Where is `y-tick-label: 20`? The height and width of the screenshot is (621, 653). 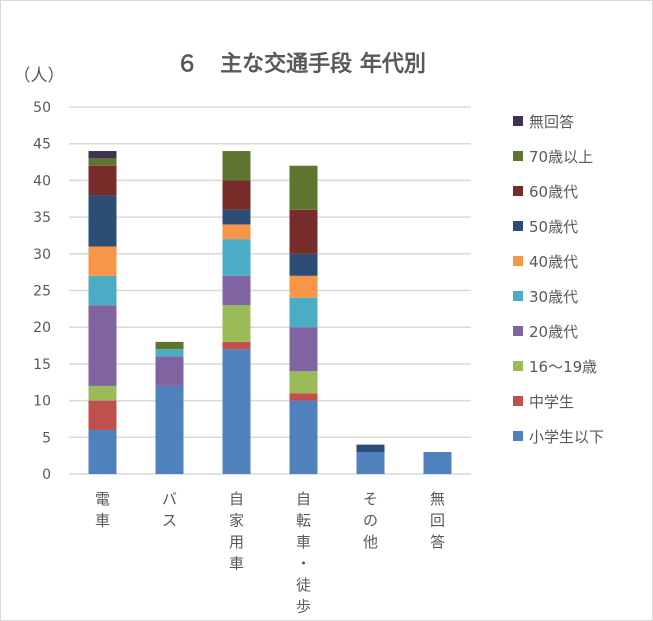
y-tick-label: 20 is located at coordinates (42, 328).